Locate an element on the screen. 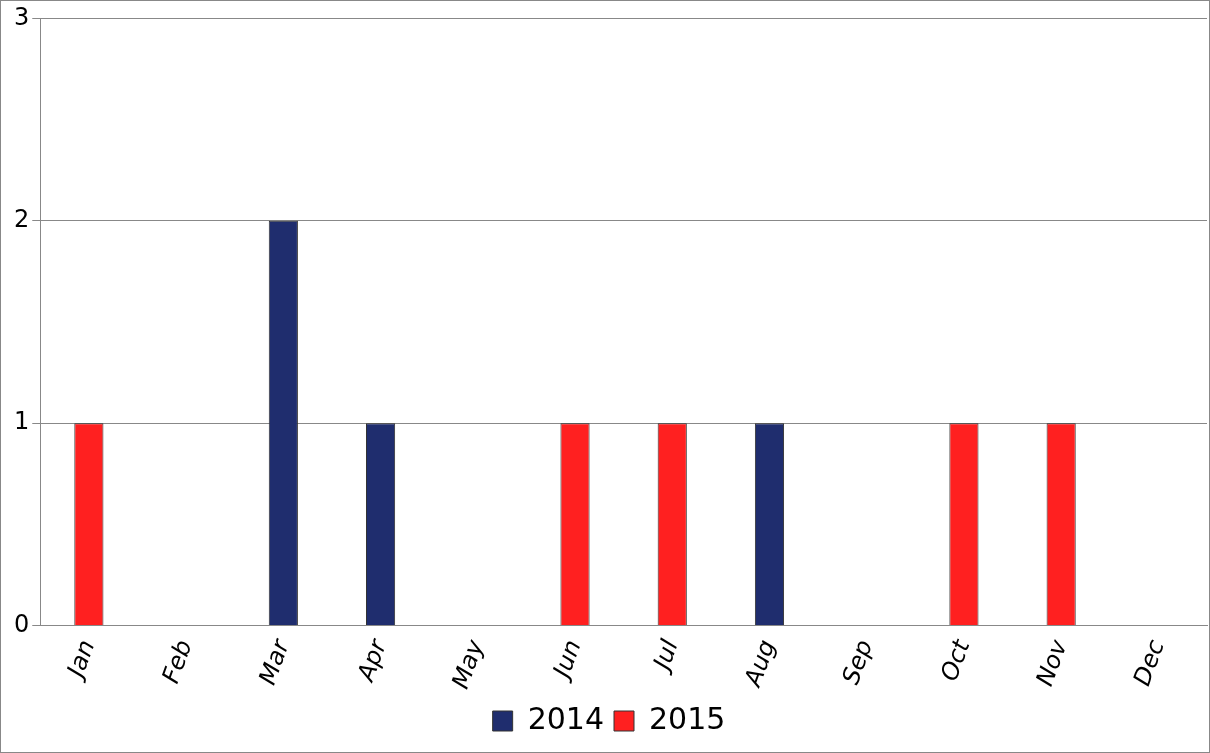  y-tick-label: 1 is located at coordinates (21, 421).